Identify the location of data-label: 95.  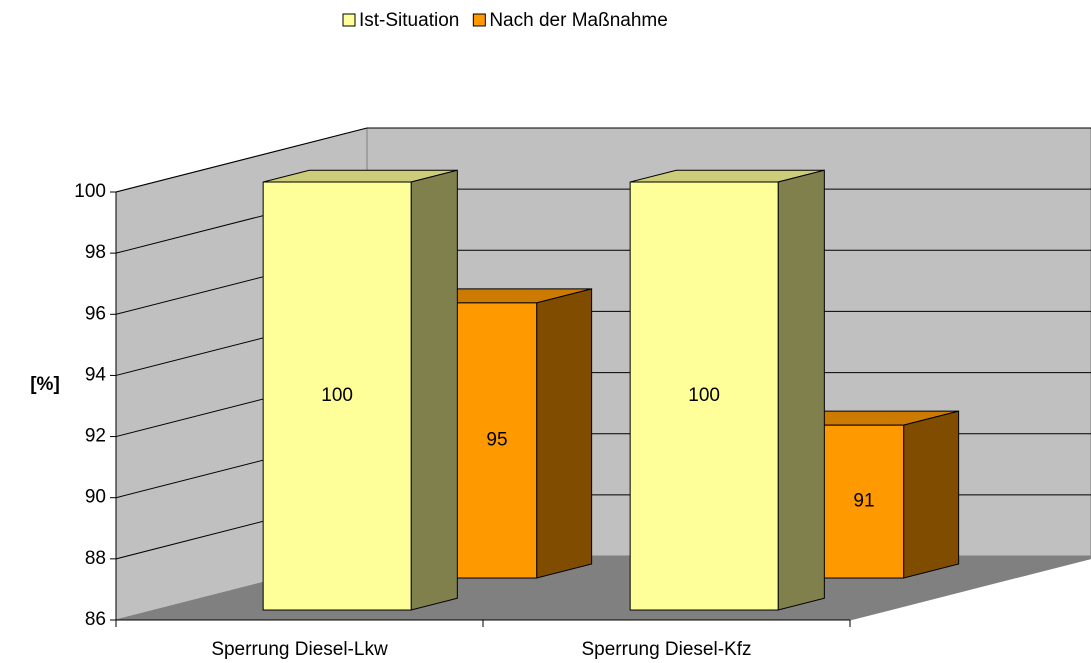
(496, 439).